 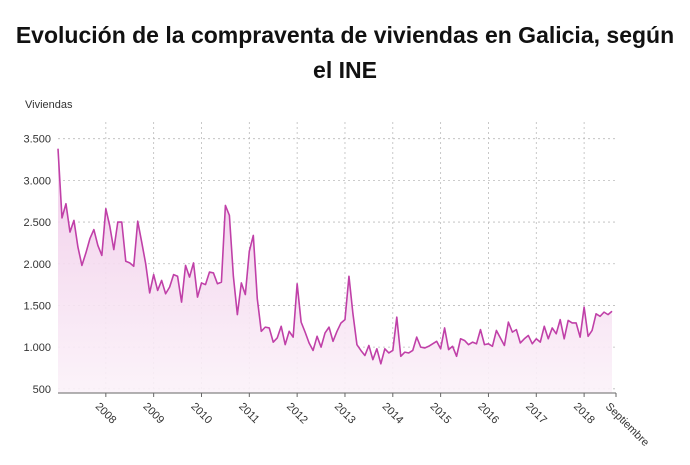 I want to click on x-tick-label: 2012, so click(x=297, y=414).